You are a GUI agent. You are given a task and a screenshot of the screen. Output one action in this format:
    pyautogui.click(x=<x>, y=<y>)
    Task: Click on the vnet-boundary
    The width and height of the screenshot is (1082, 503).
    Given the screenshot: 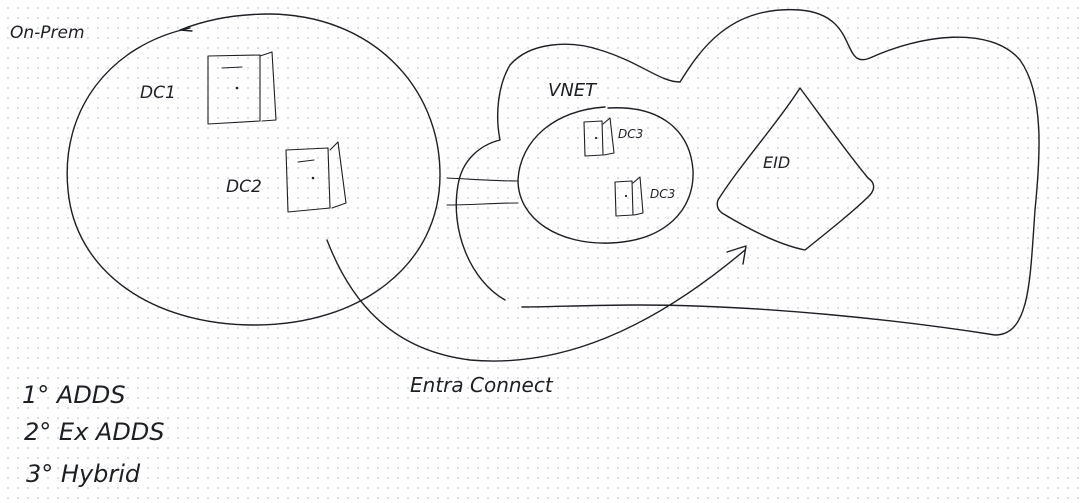 What is the action you would take?
    pyautogui.click(x=605, y=175)
    